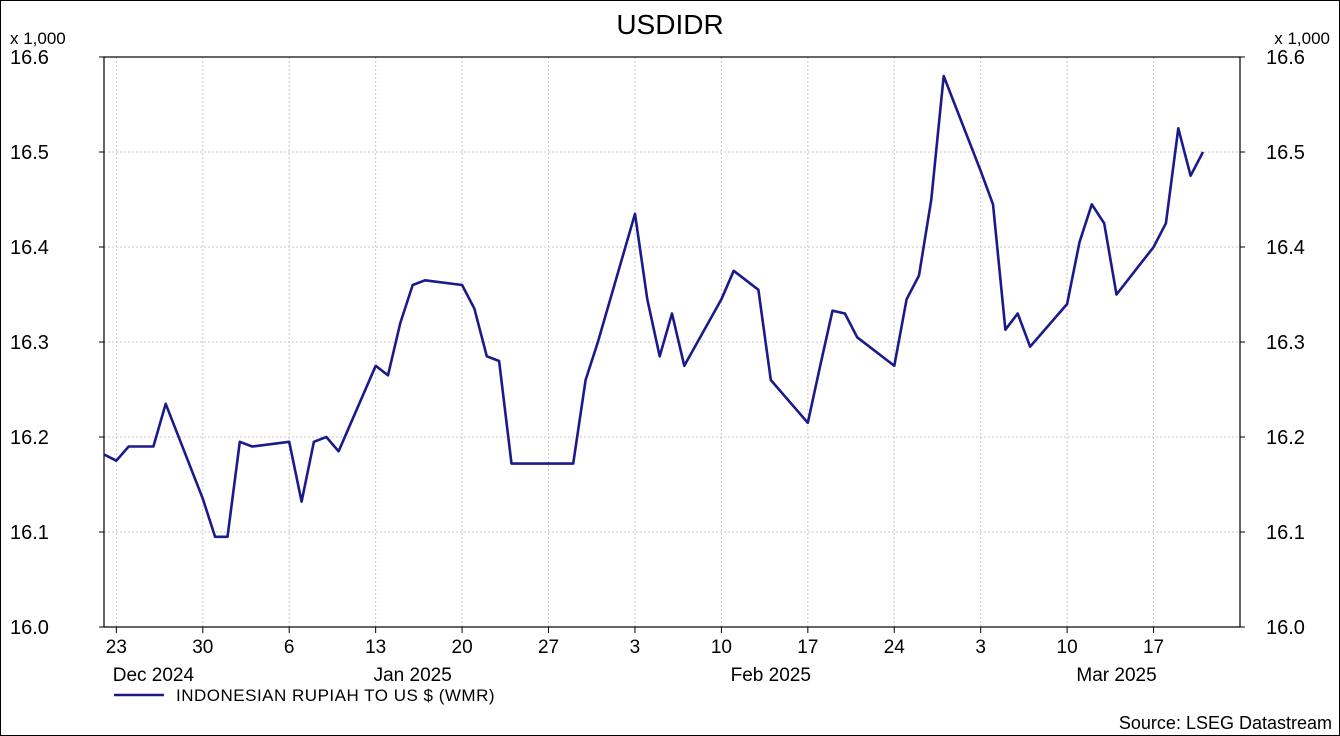 This screenshot has width=1340, height=736. I want to click on x-tick-label: 6, so click(289, 647).